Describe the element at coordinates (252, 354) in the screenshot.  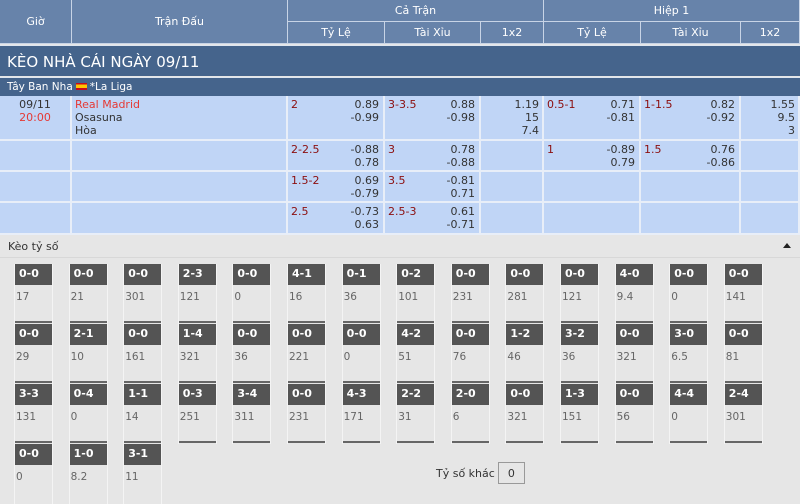
I see `score-tile: 0-0 36` at that location.